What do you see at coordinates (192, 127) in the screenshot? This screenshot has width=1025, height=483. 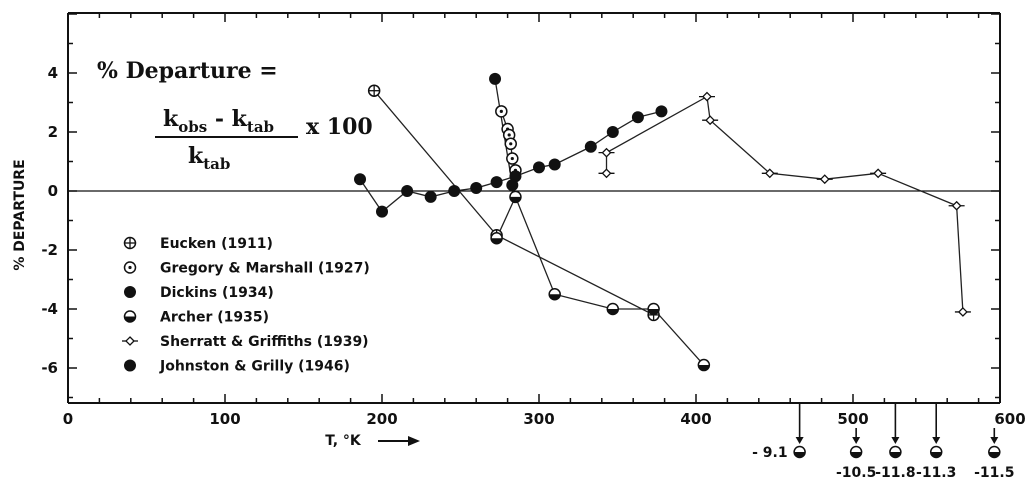 I see `formula-numerator-part: obs` at bounding box center [192, 127].